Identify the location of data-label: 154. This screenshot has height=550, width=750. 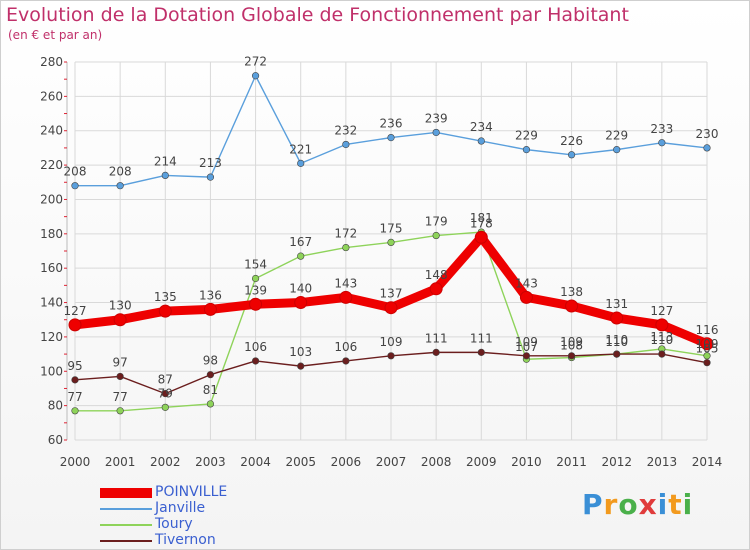
(255, 264).